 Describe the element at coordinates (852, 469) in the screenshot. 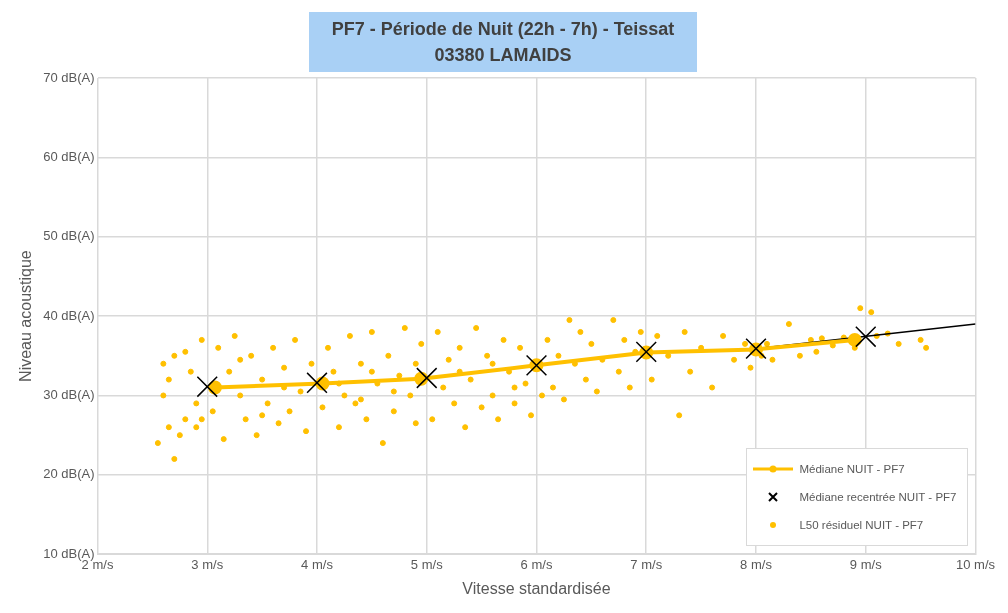

I see `legend-label: Médiane NUIT - PF7` at that location.